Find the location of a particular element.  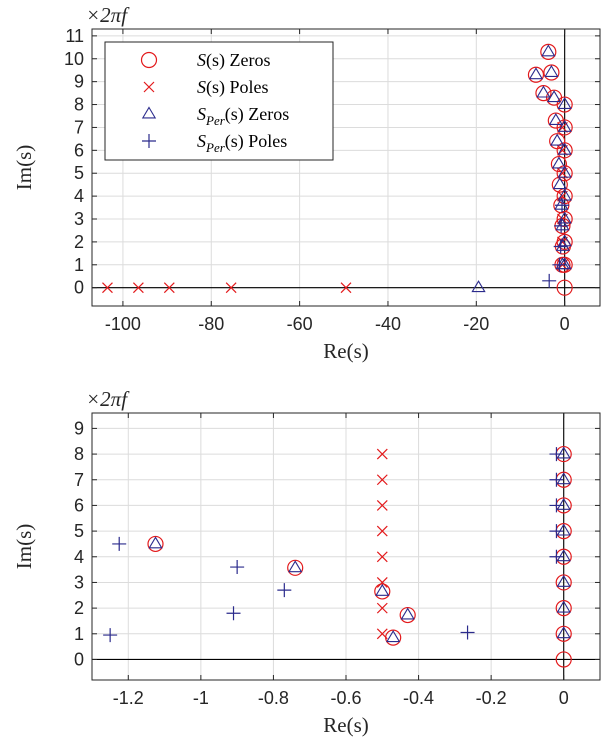

legend-marker-circle is located at coordinates (149, 60).